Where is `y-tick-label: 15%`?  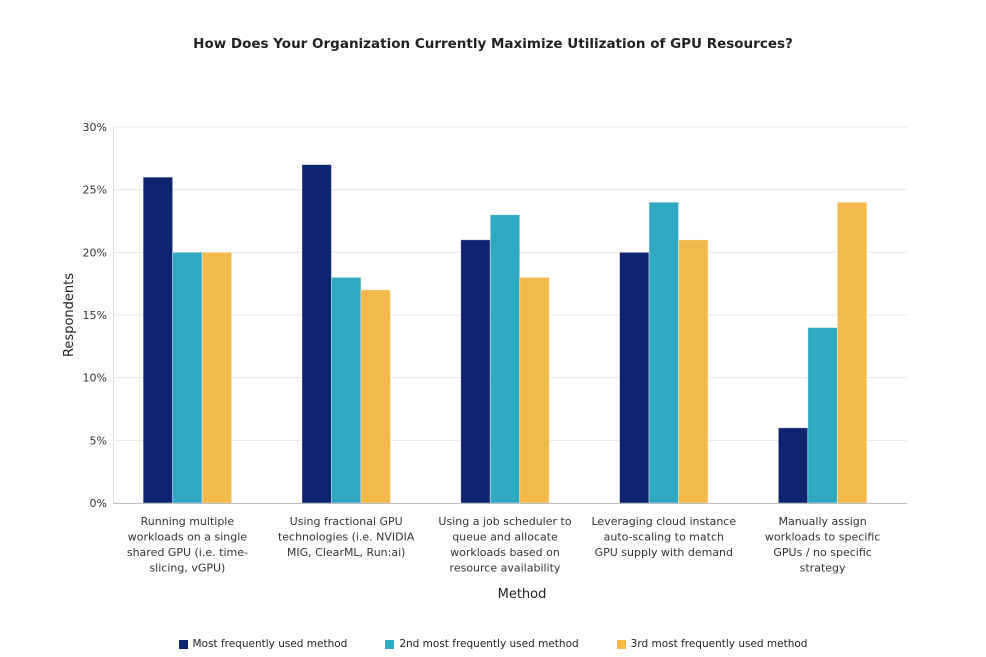
y-tick-label: 15% is located at coordinates (95, 315).